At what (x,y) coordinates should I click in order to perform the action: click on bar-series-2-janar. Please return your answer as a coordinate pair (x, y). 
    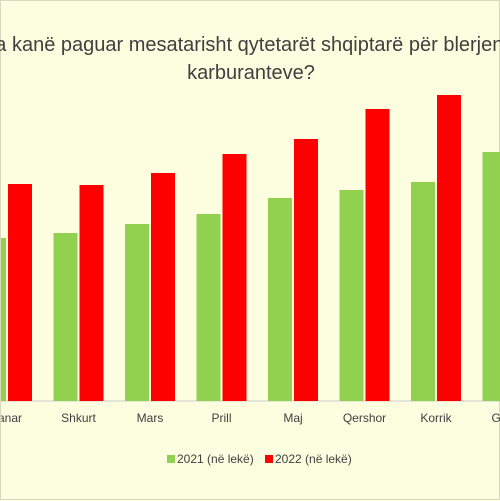
    Looking at the image, I should click on (20, 292).